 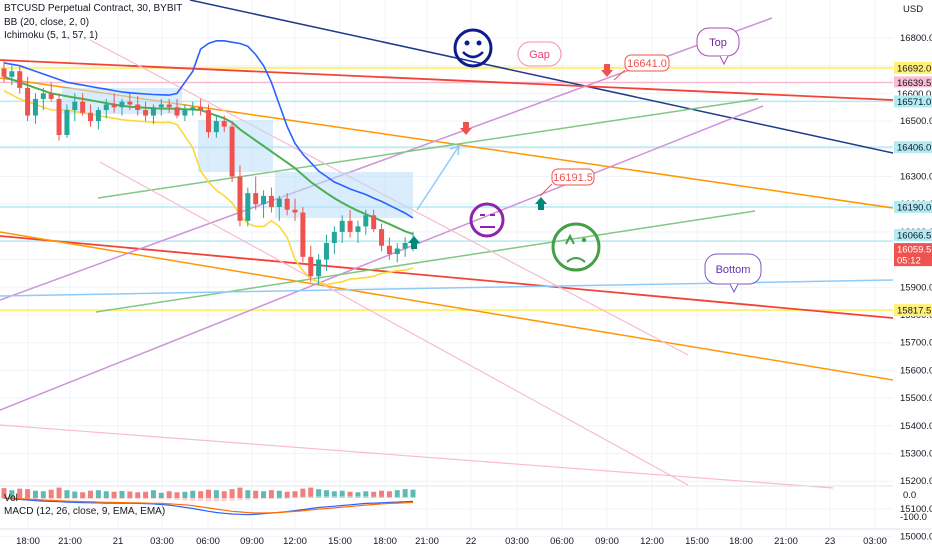 What do you see at coordinates (93, 8) in the screenshot?
I see `legend-symbol: BTCUSD Perpetual Contract, 30, BYBIT` at bounding box center [93, 8].